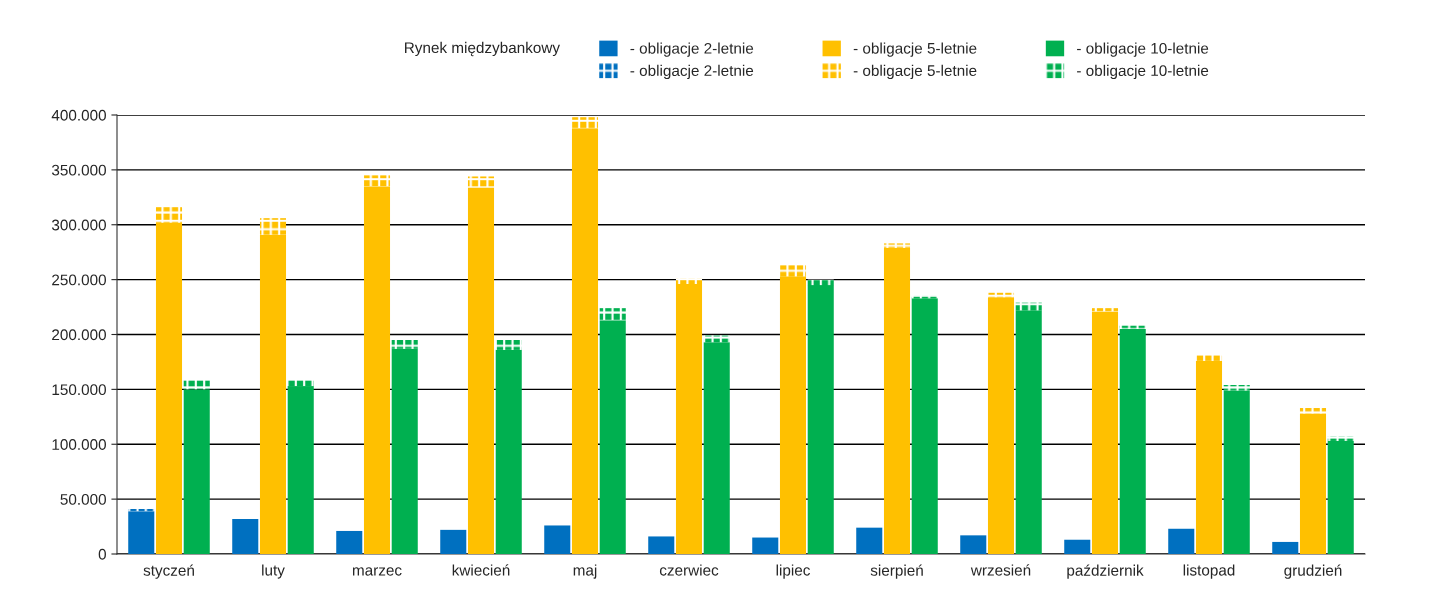 The image size is (1435, 597). What do you see at coordinates (83, 499) in the screenshot?
I see `y-tick-label: 50.000` at bounding box center [83, 499].